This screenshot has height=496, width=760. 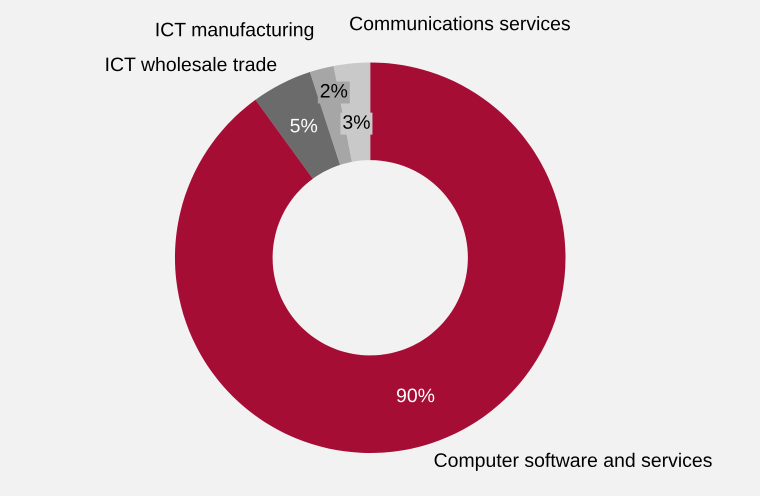 What do you see at coordinates (415, 395) in the screenshot?
I see `data-label: 90%` at bounding box center [415, 395].